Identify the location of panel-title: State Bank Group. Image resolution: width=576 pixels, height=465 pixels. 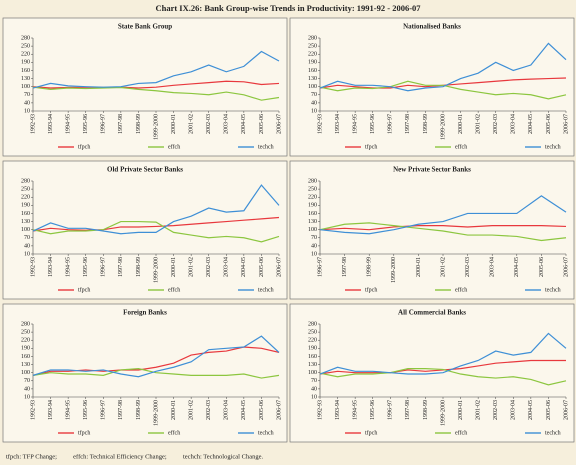
(145, 27).